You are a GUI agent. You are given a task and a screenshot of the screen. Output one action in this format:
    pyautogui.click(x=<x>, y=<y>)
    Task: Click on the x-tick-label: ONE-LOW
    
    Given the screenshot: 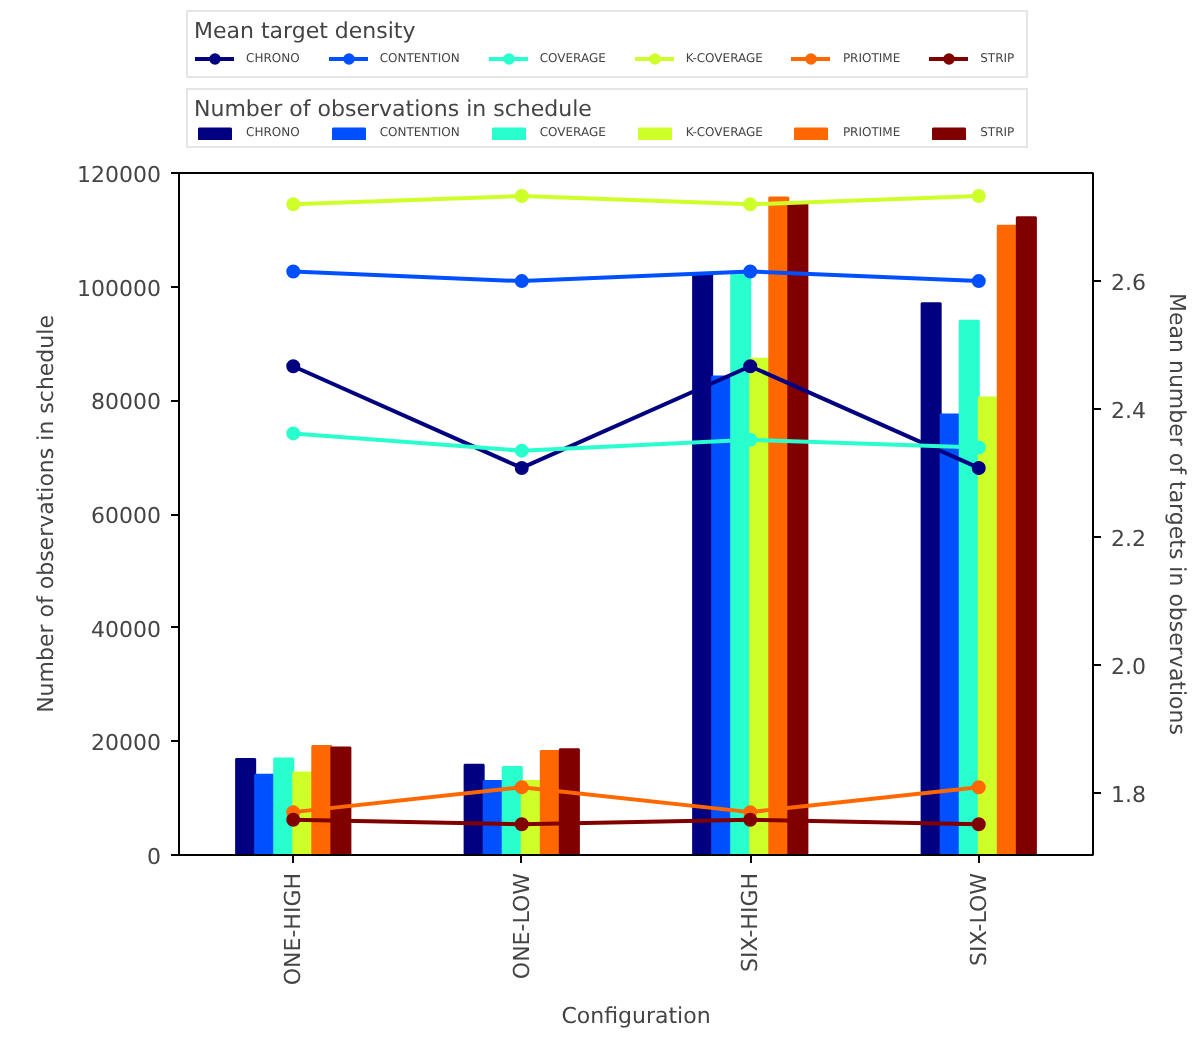 What is the action you would take?
    pyautogui.click(x=521, y=926)
    